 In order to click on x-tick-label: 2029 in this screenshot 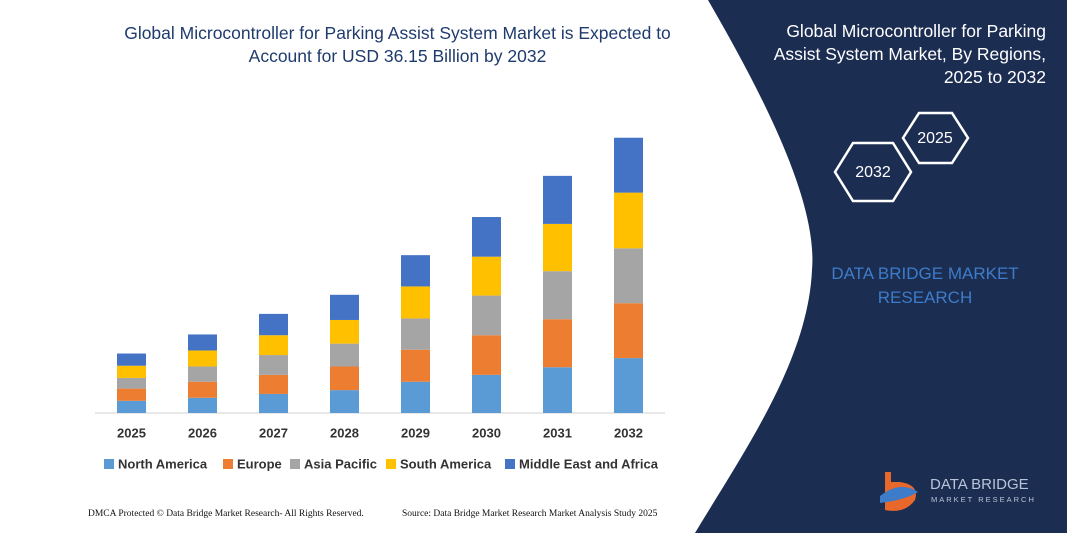, I will do `click(415, 432)`.